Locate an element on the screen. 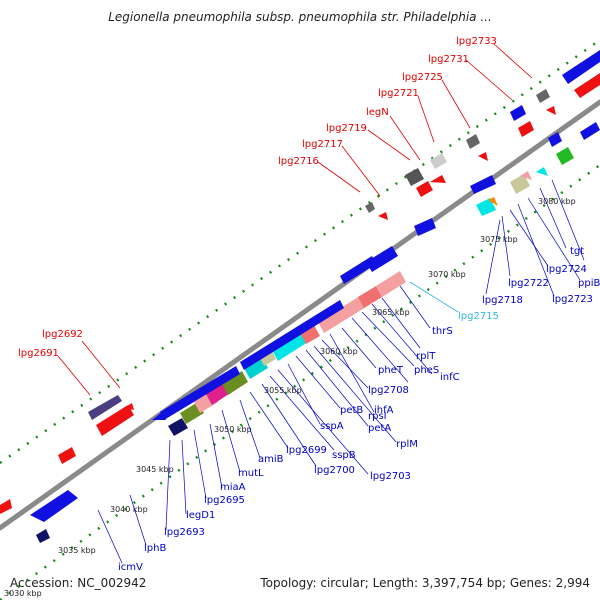 The width and height of the screenshot is (600, 600). gene-label-reverse: thrS is located at coordinates (442, 331).